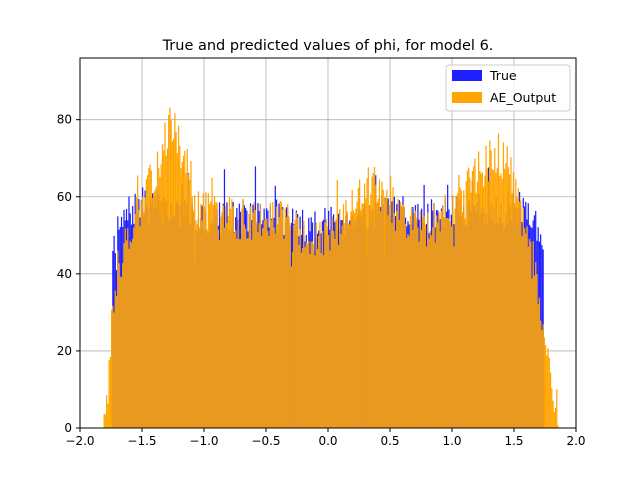 This screenshot has width=640, height=480. Describe the element at coordinates (467, 75) in the screenshot. I see `legend-swatch-true` at that location.